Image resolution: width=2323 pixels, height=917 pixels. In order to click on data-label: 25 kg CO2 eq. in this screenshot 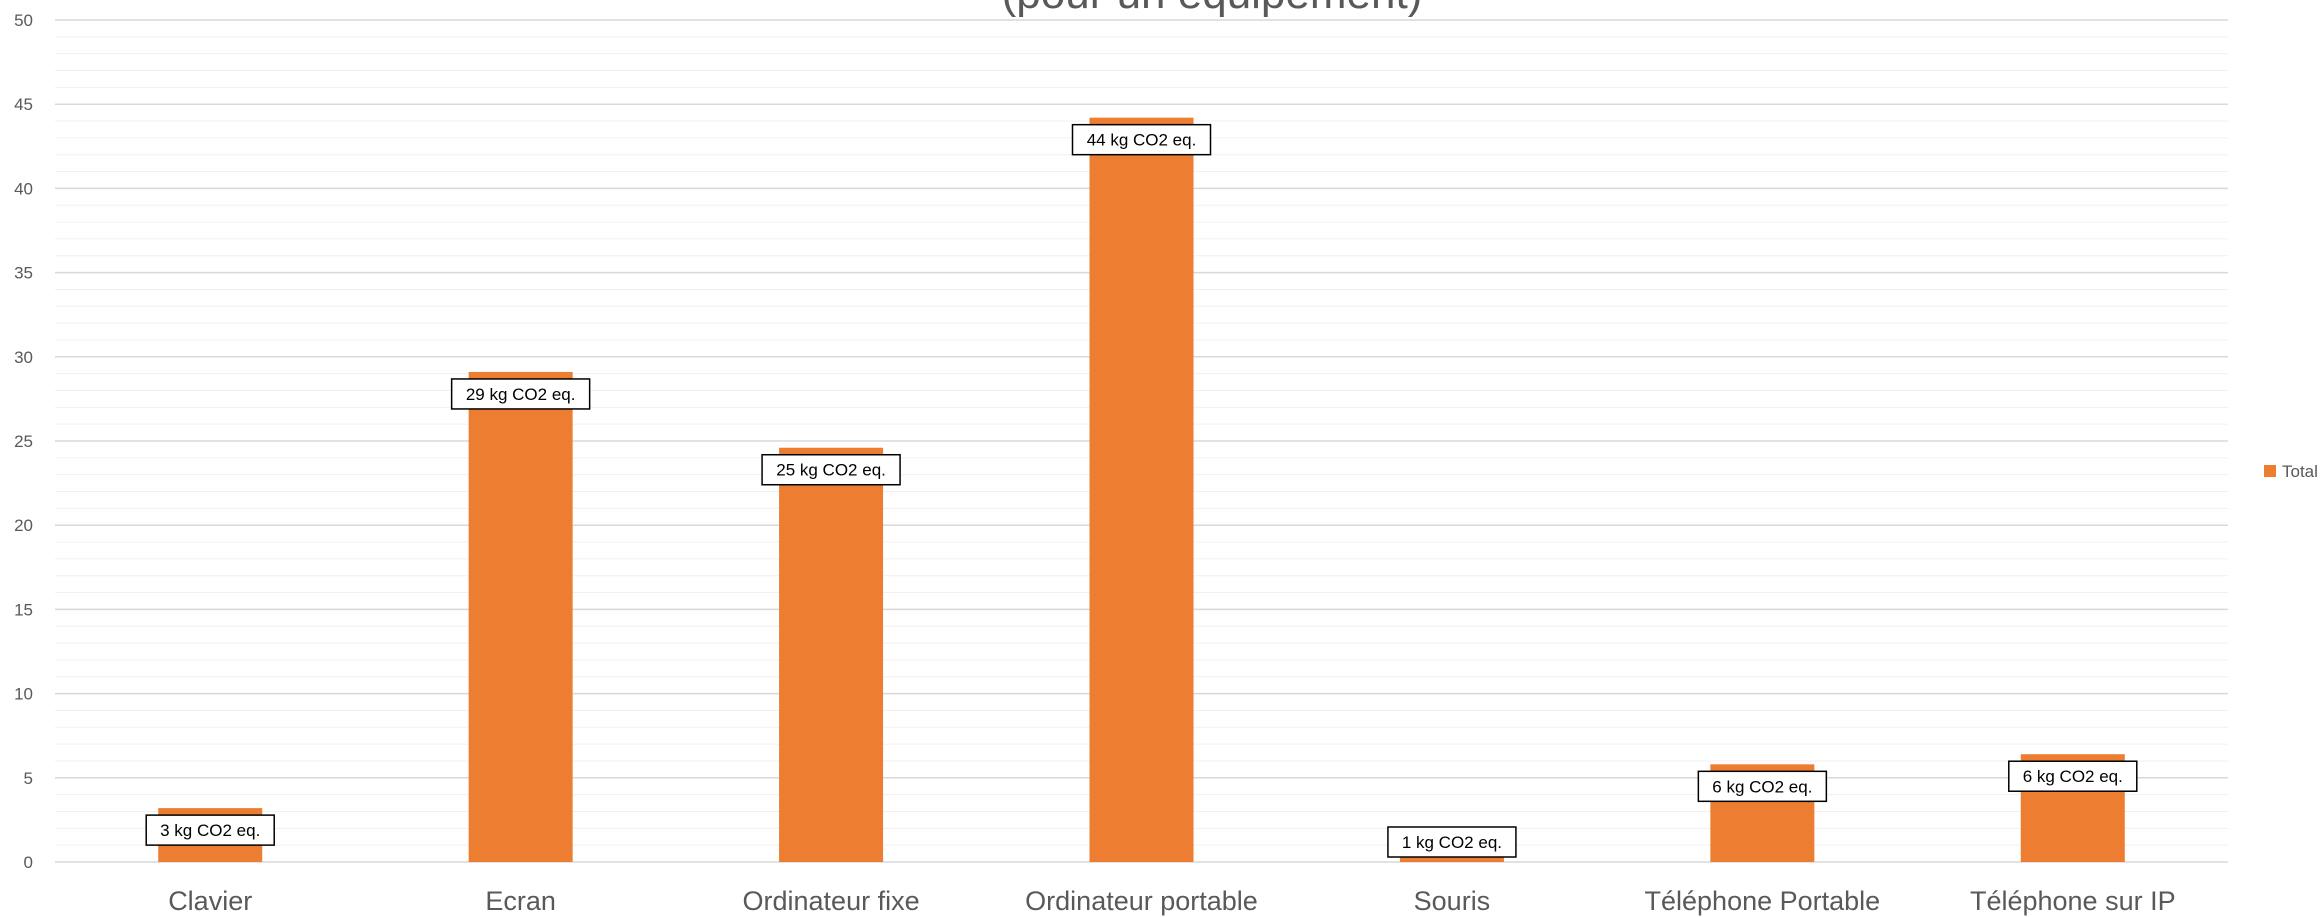, I will do `click(831, 470)`.